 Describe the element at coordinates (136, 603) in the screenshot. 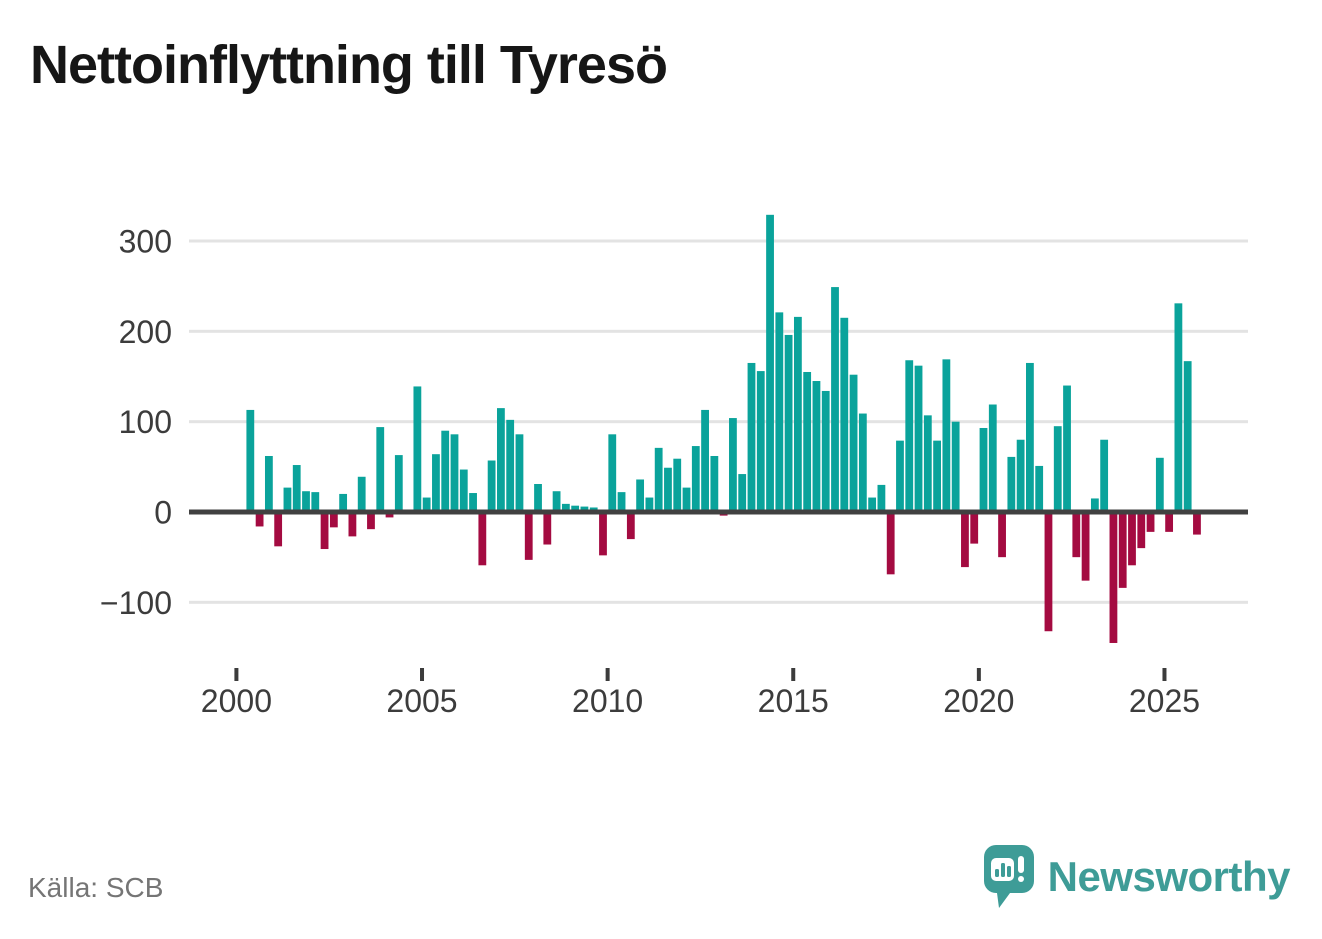

I see `y-axis-tick-label: −100` at that location.